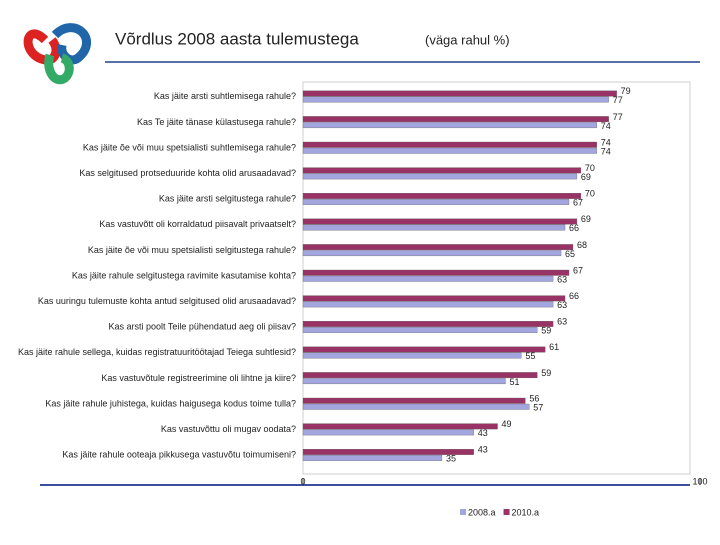 The width and height of the screenshot is (720, 545). Describe the element at coordinates (570, 254) in the screenshot. I see `value-label: 65` at that location.